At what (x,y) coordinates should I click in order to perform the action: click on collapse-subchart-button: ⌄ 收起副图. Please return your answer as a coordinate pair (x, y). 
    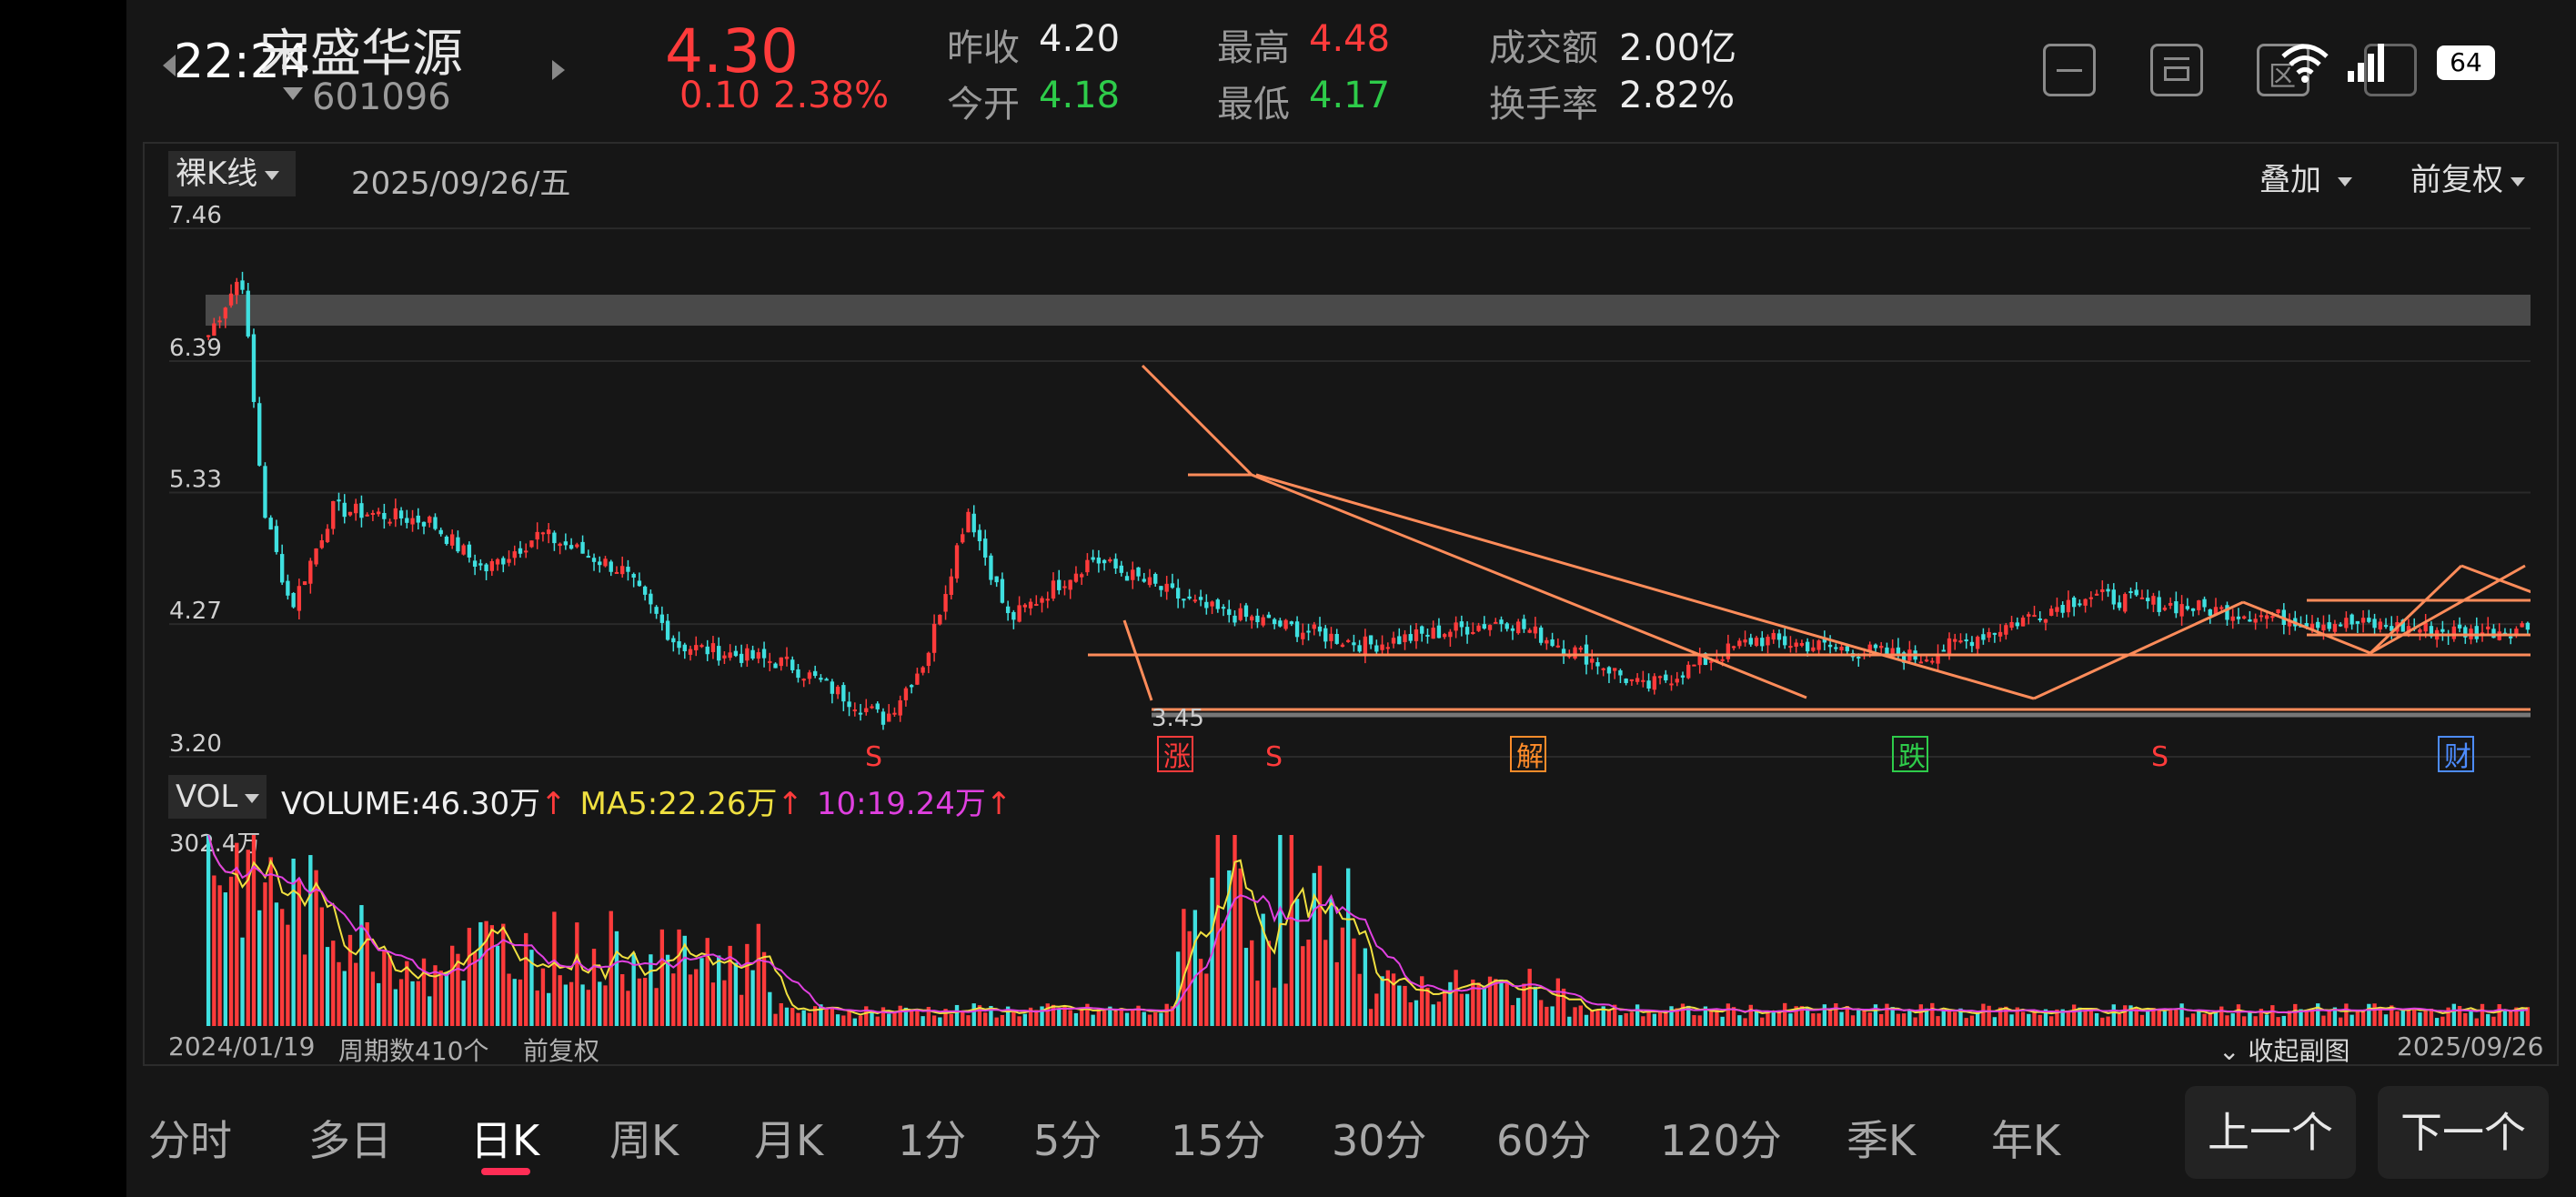
    Looking at the image, I should click on (2284, 1049).